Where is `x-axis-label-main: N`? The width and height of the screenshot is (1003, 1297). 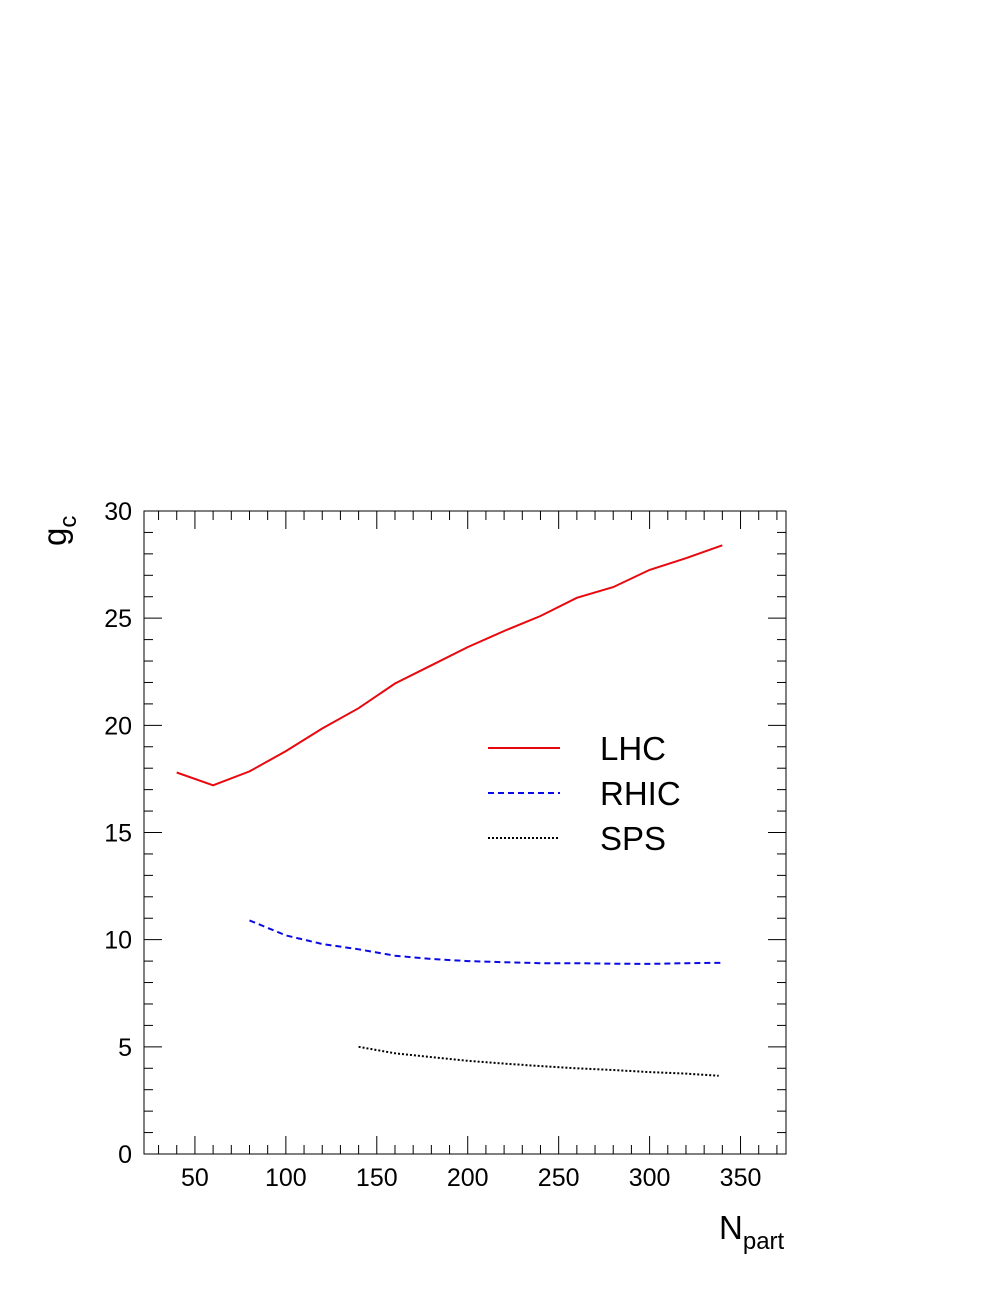 x-axis-label-main: N is located at coordinates (731, 1227).